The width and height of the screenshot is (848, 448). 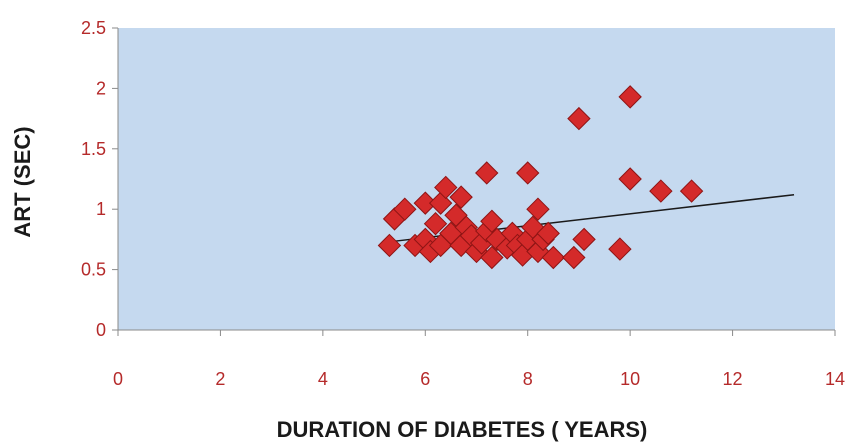 What do you see at coordinates (93, 270) in the screenshot?
I see `y-tick-label: 0.5` at bounding box center [93, 270].